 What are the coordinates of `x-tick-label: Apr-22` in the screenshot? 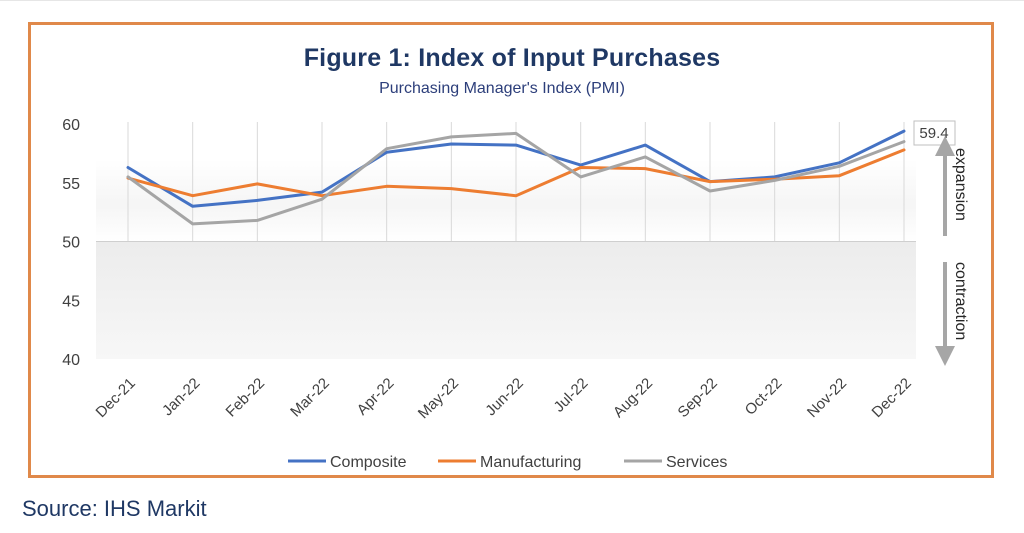 It's located at (376, 397).